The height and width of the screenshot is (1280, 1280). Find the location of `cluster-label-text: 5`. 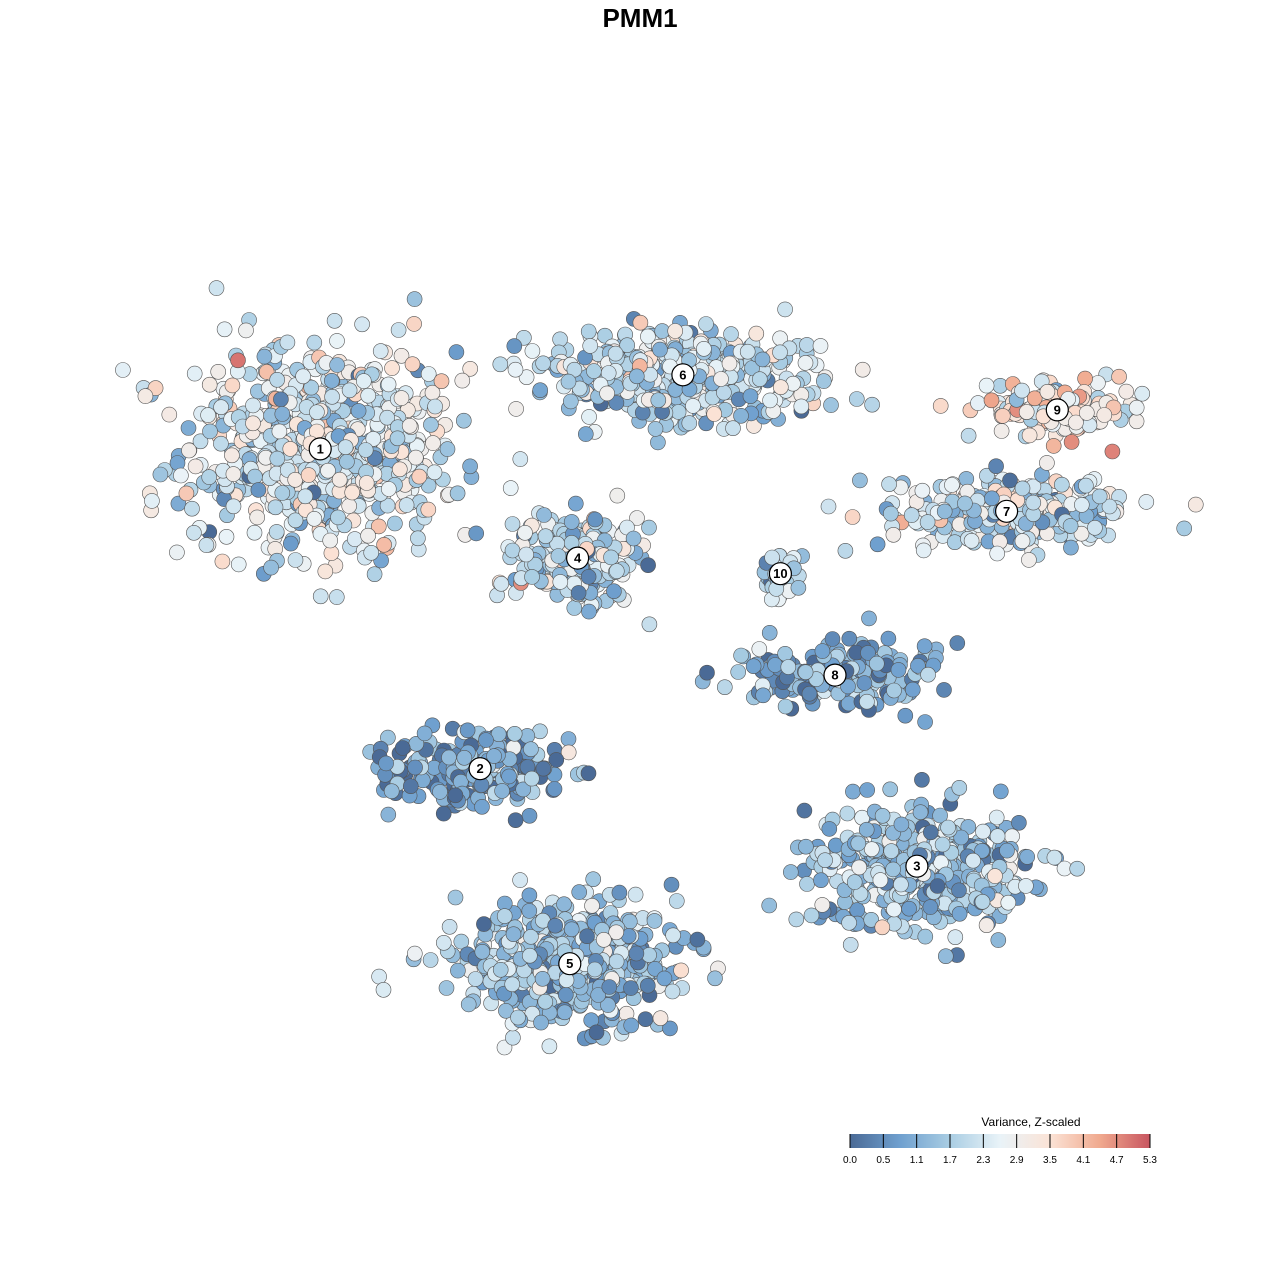

cluster-label-text: 5 is located at coordinates (569, 963).